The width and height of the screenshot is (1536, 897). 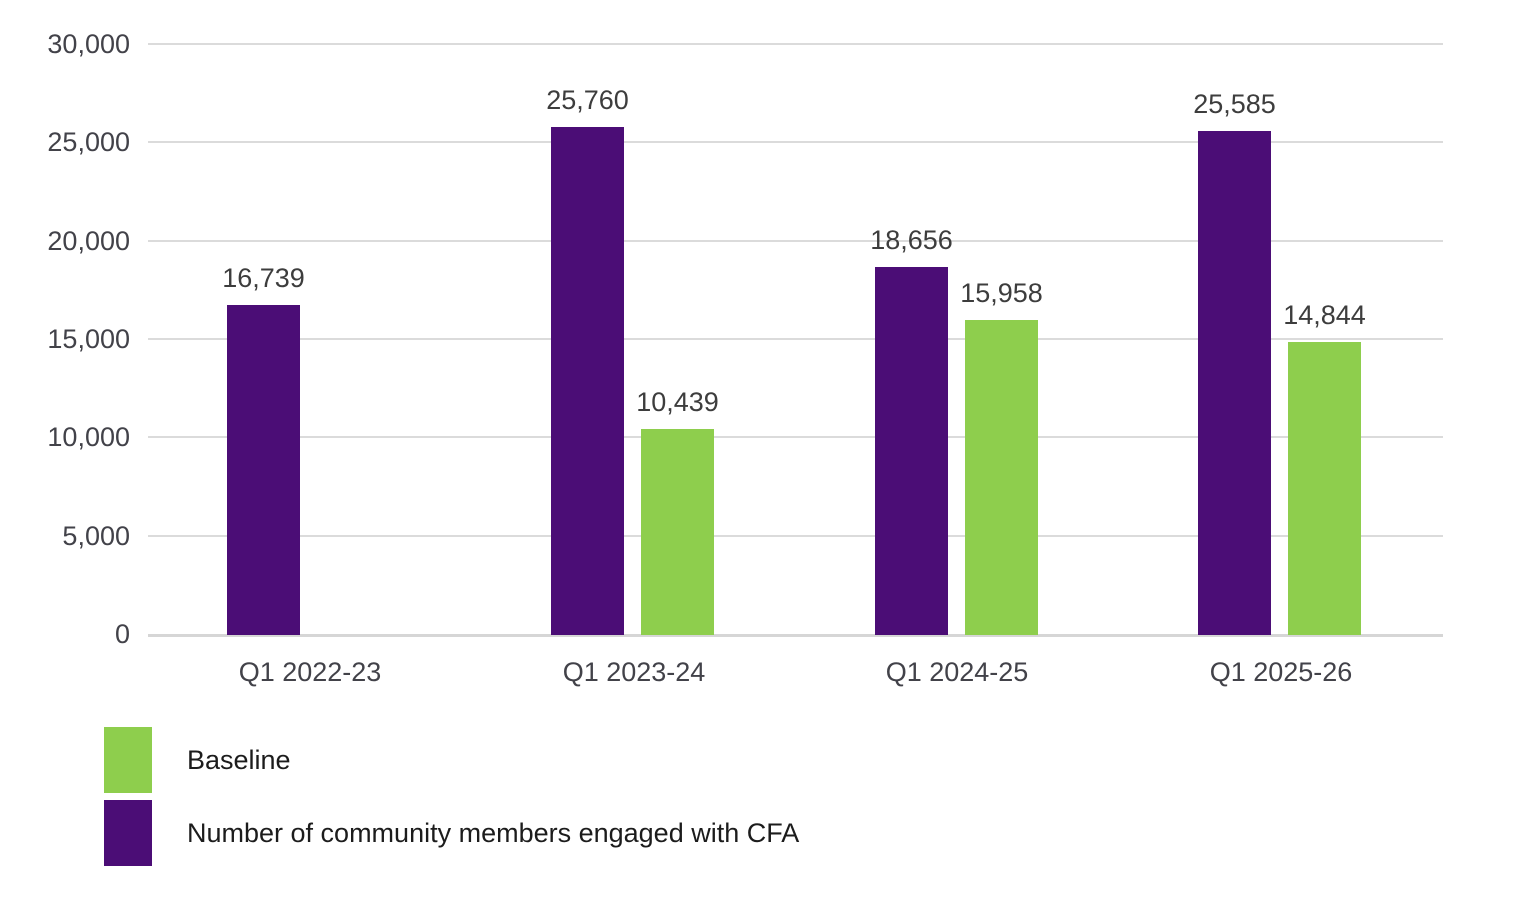 What do you see at coordinates (88, 437) in the screenshot?
I see `y-axis-tick-label: 10,000` at bounding box center [88, 437].